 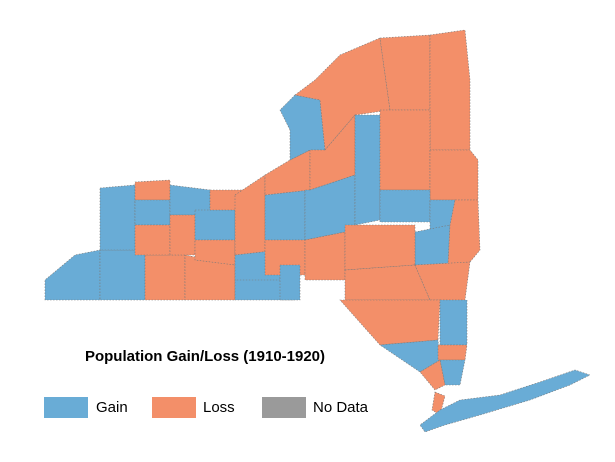 What do you see at coordinates (205, 356) in the screenshot?
I see `map-title: Population Gain/Loss (1910-1920)` at bounding box center [205, 356].